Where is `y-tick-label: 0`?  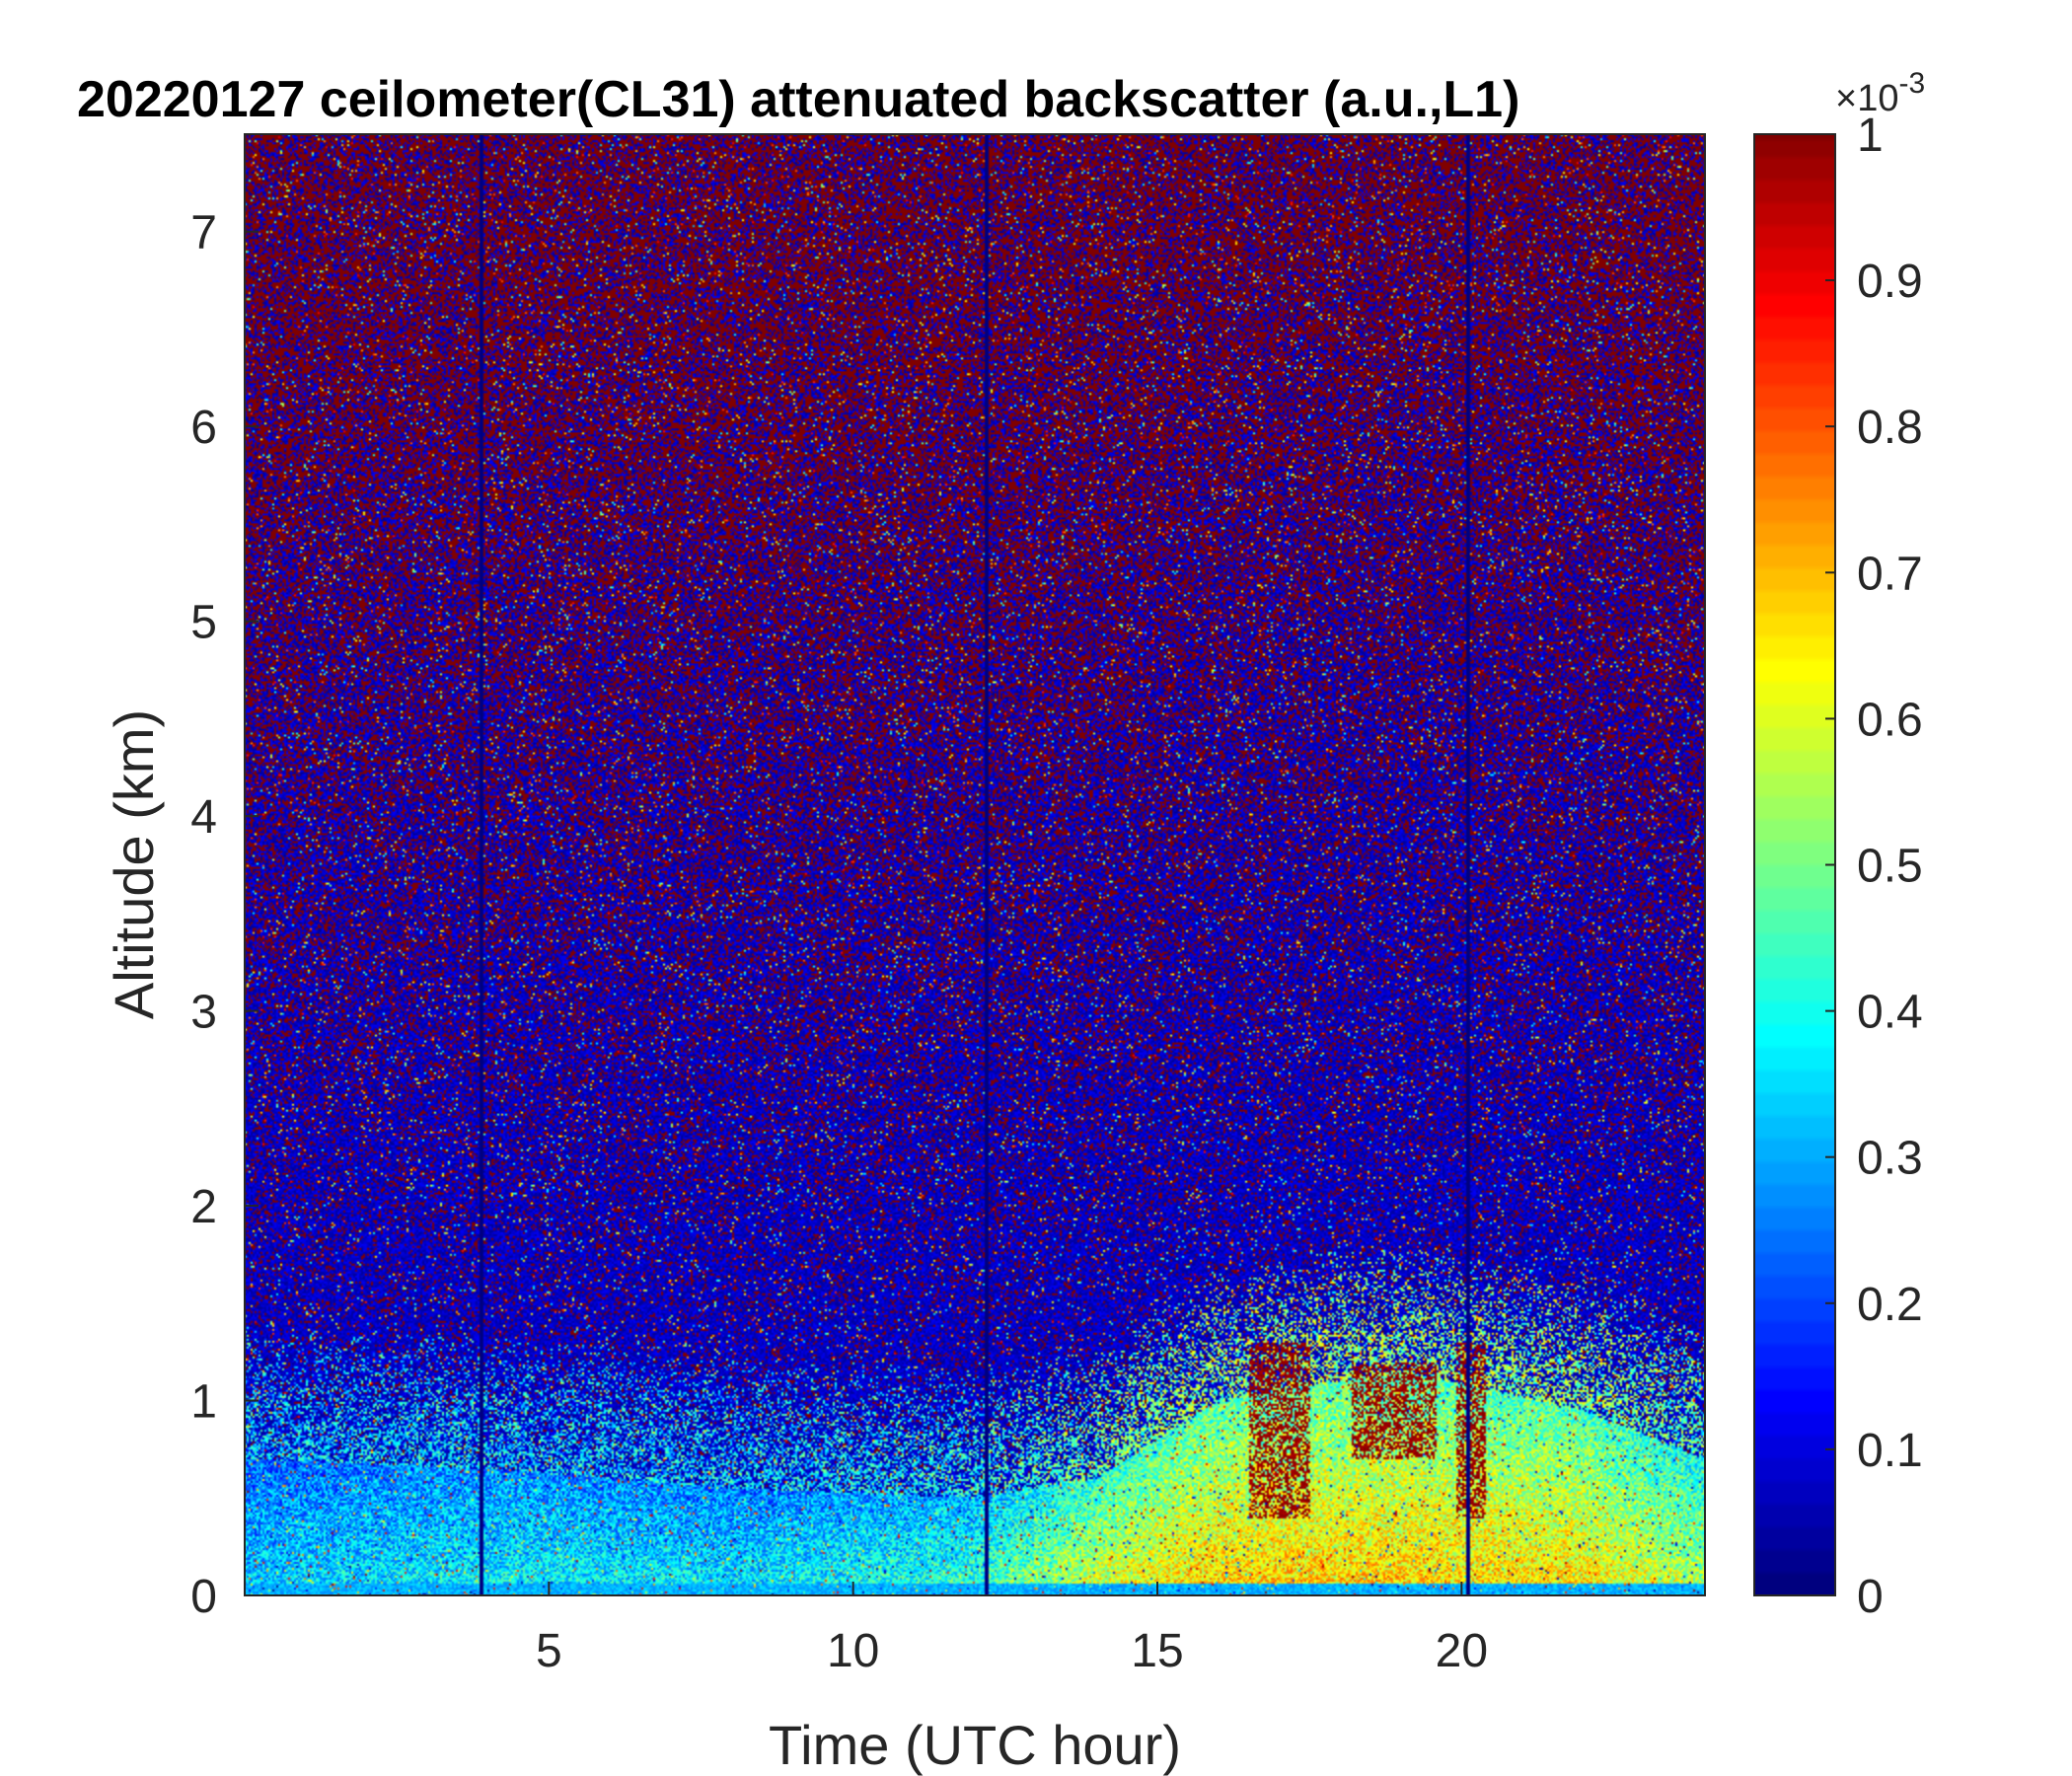
y-tick-label: 0 is located at coordinates (204, 1597).